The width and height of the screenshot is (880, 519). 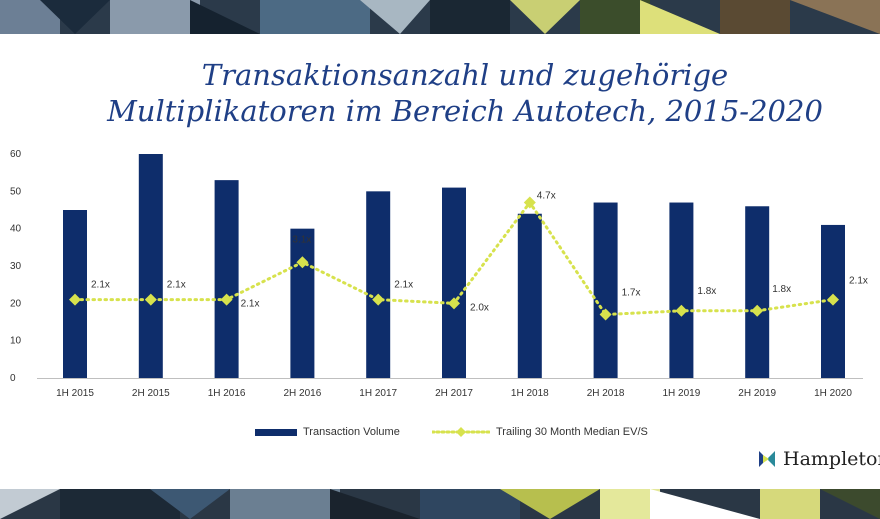 I want to click on data-label: 1.7x, so click(x=631, y=293).